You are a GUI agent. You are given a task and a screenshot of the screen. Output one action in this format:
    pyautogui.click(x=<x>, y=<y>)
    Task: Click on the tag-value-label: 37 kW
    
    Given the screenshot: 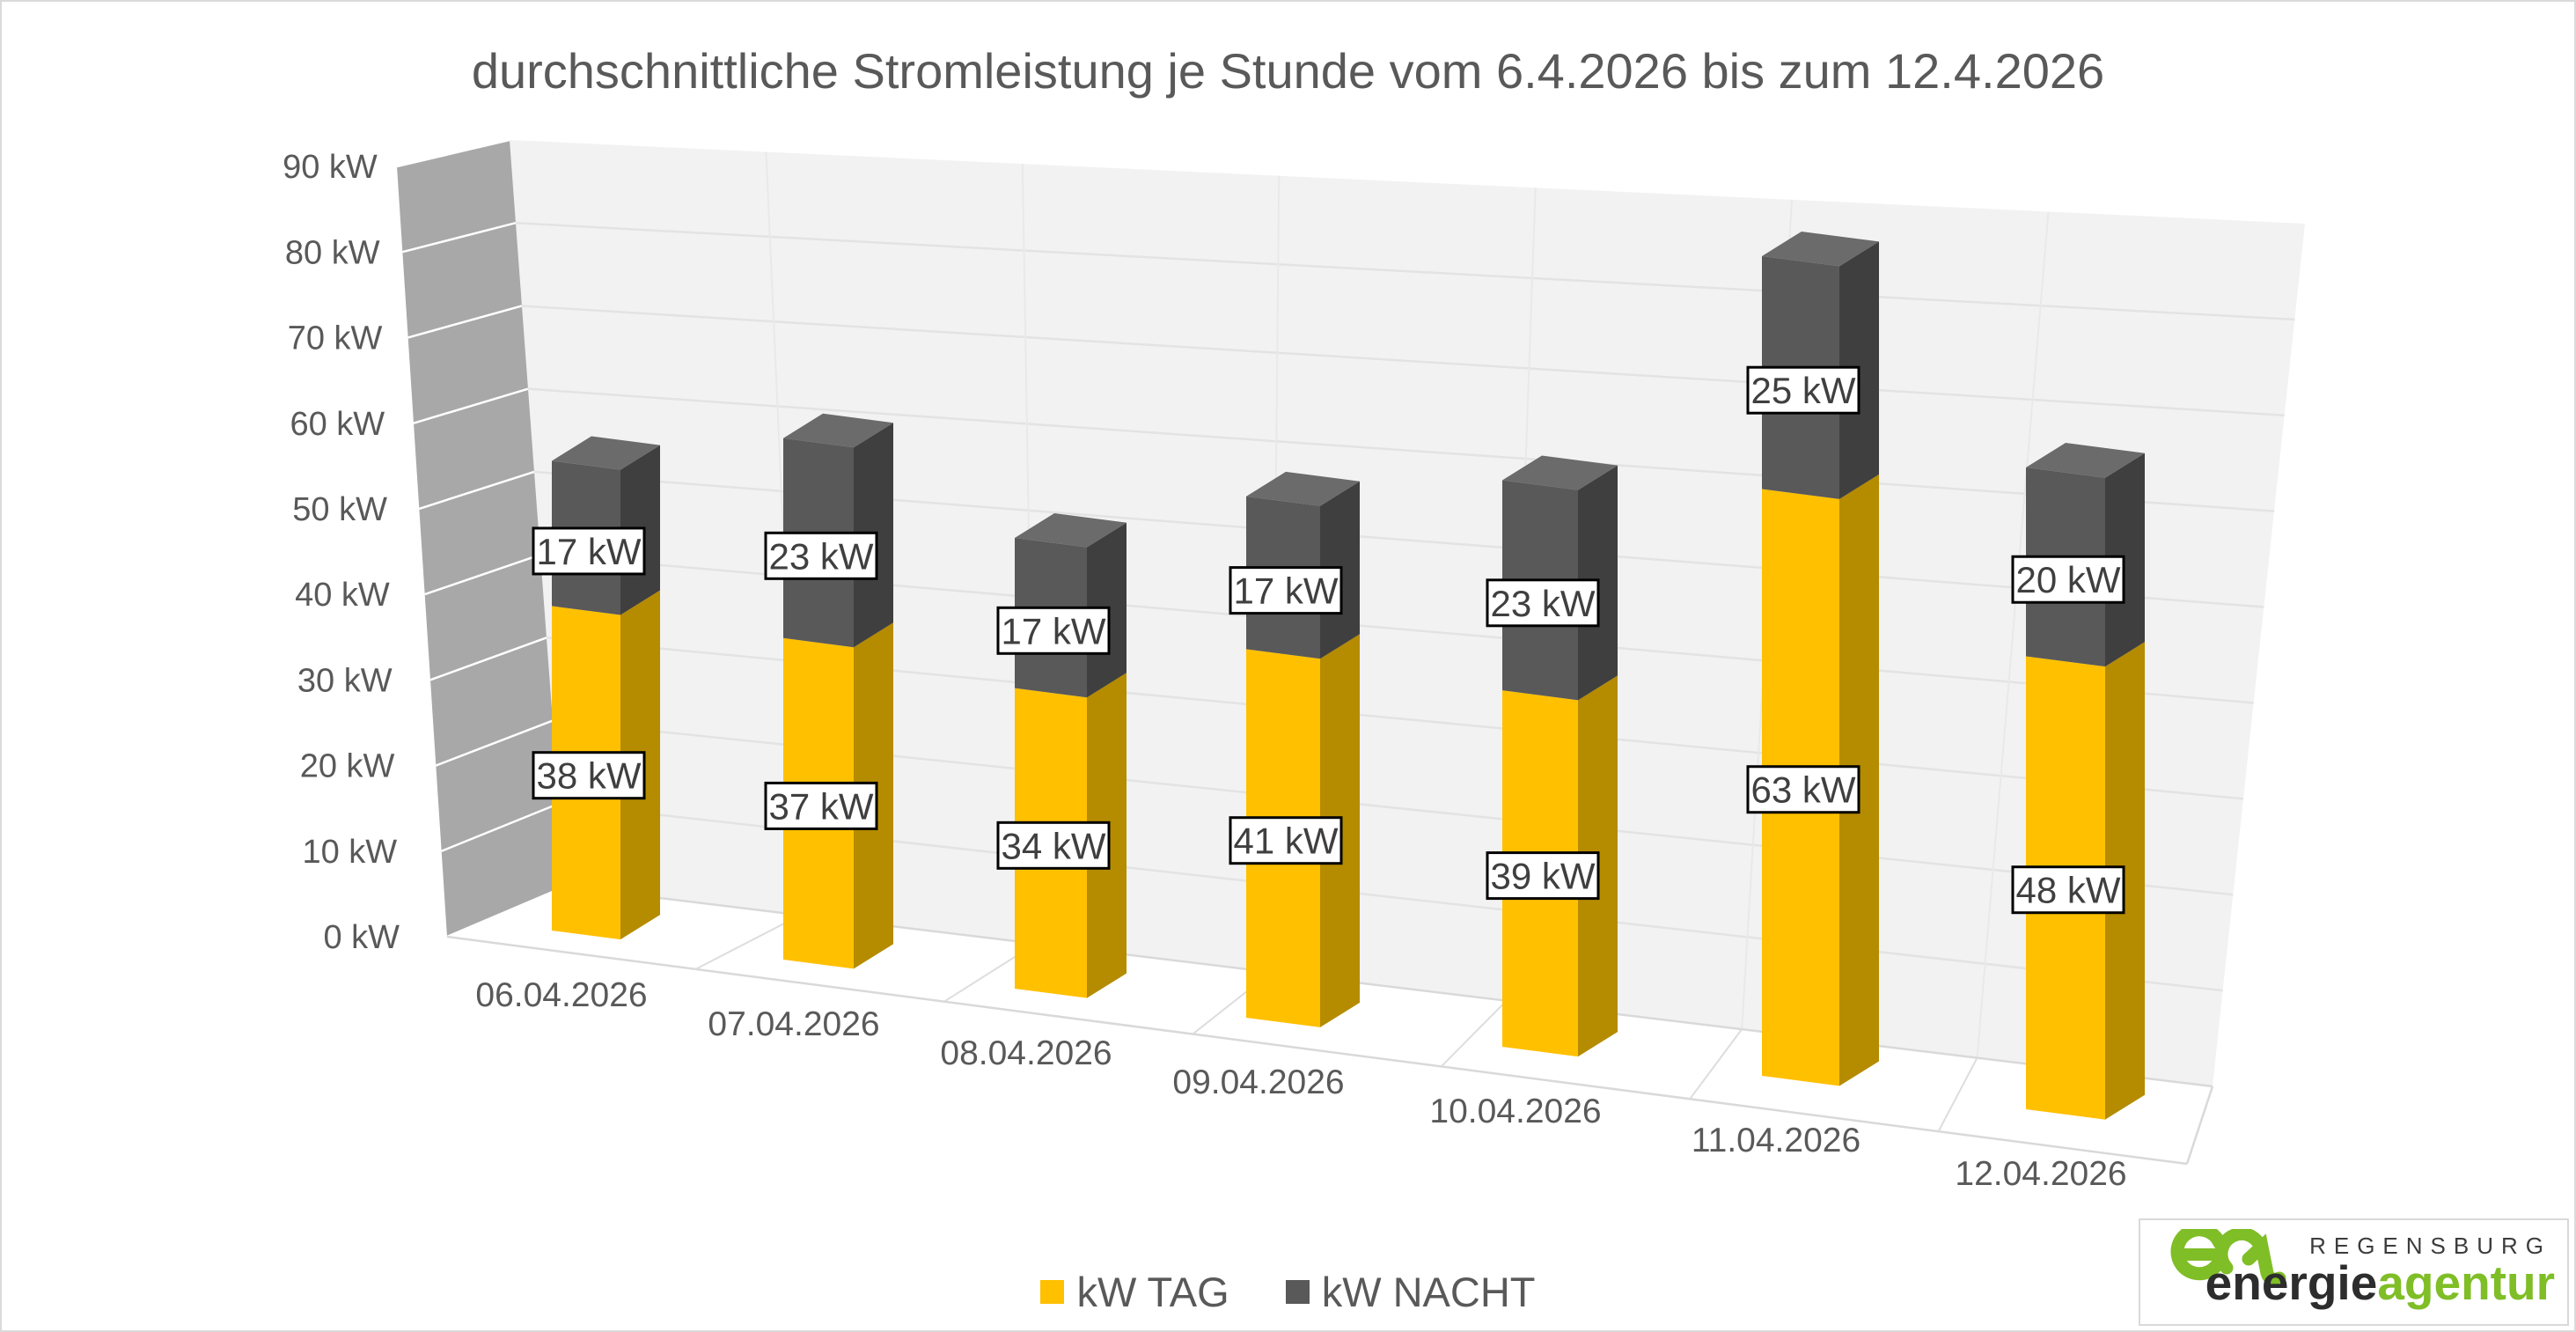 What is the action you would take?
    pyautogui.click(x=821, y=805)
    